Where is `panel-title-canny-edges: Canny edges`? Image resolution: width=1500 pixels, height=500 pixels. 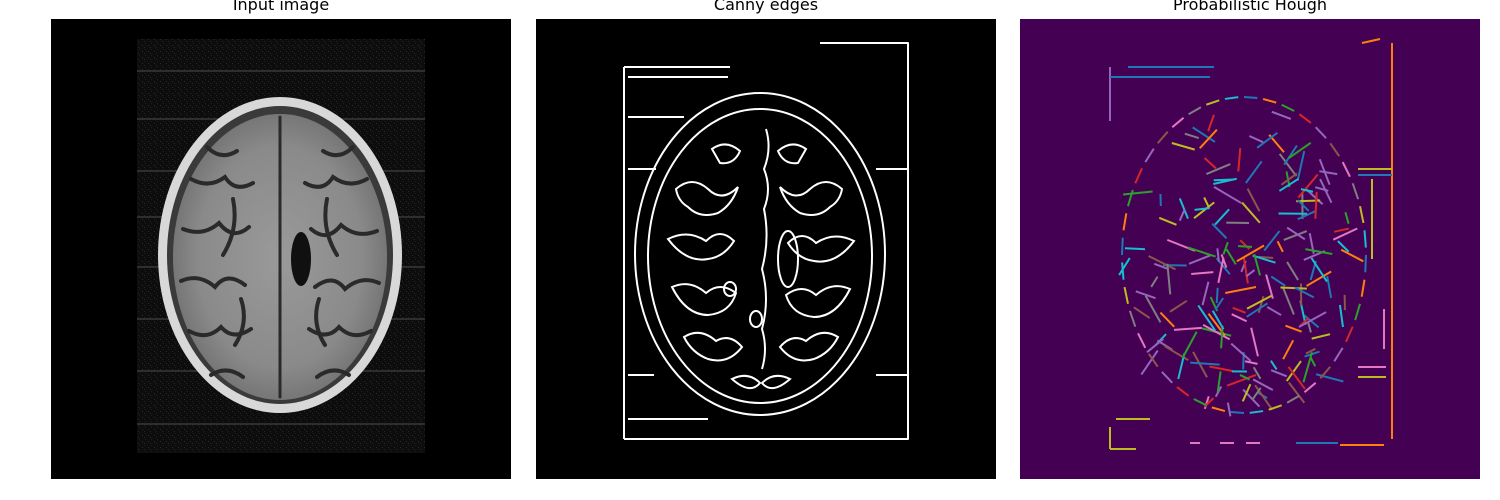
panel-title-canny-edges: Canny edges is located at coordinates (766, 7).